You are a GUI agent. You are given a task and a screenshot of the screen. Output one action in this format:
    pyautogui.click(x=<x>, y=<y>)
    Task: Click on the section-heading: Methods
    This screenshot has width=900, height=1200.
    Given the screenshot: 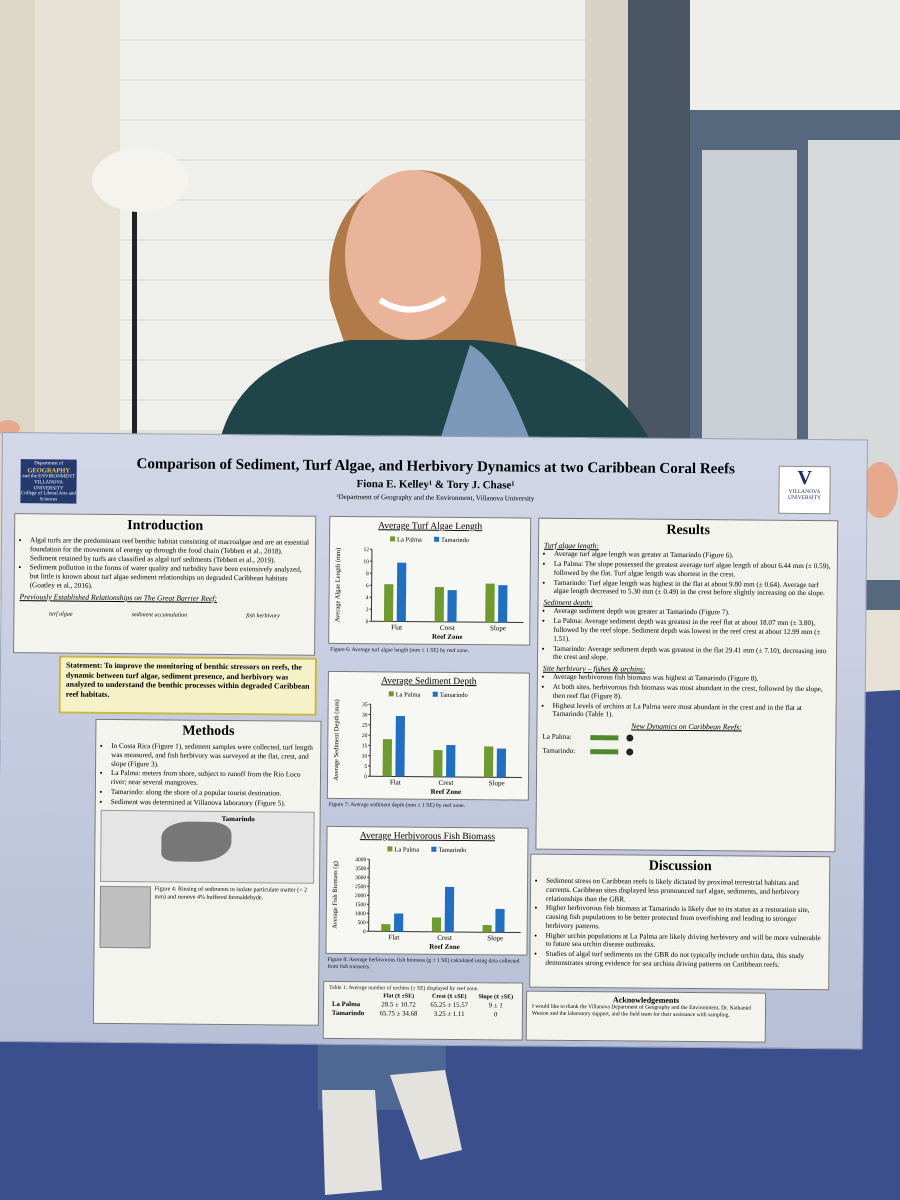 What is the action you would take?
    pyautogui.click(x=208, y=731)
    